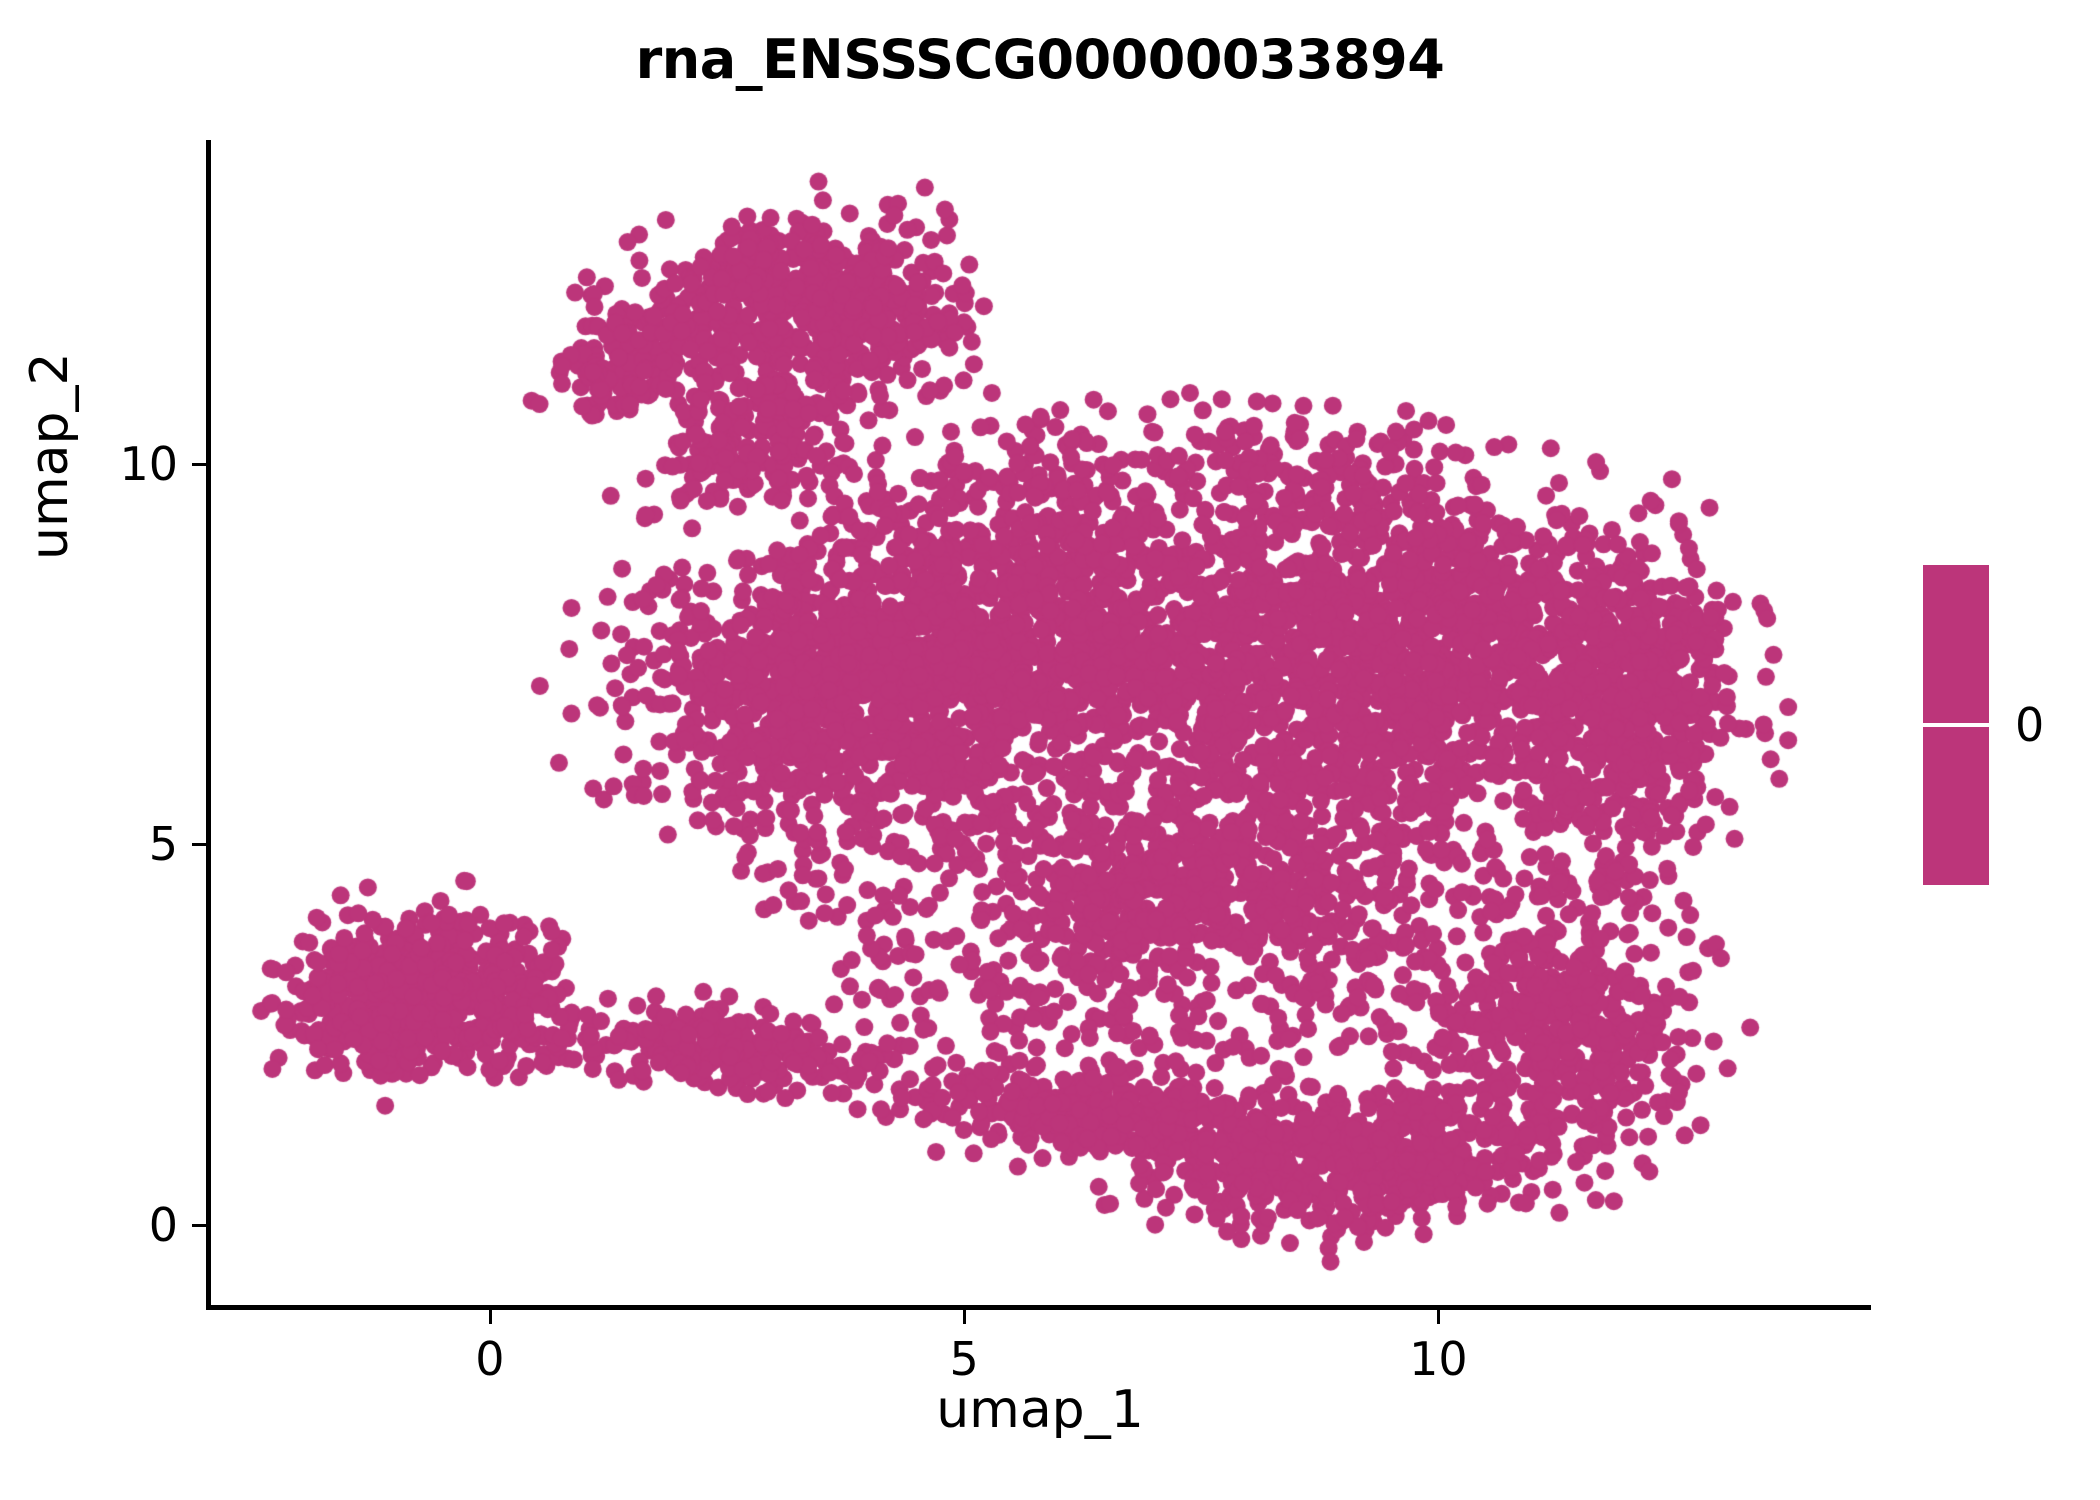 The height and width of the screenshot is (1500, 2100). I want to click on page-title: rna_ENSSSCG00000033894, so click(1040, 59).